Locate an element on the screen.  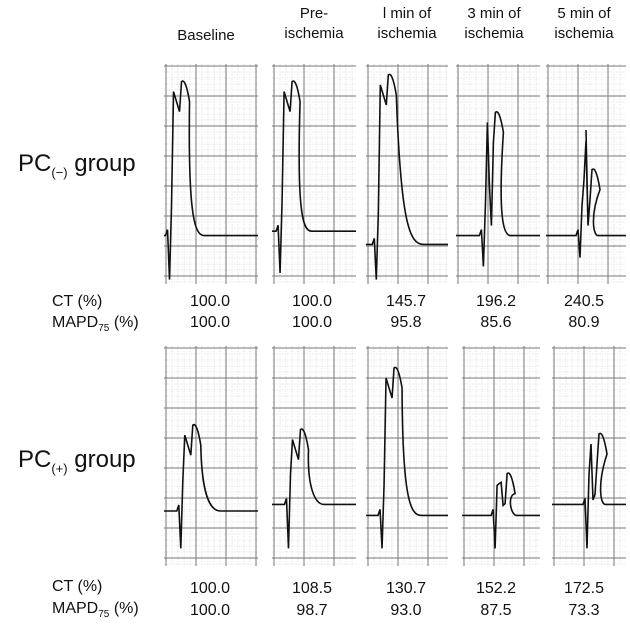
trace-group2-3min is located at coordinates (501, 456).